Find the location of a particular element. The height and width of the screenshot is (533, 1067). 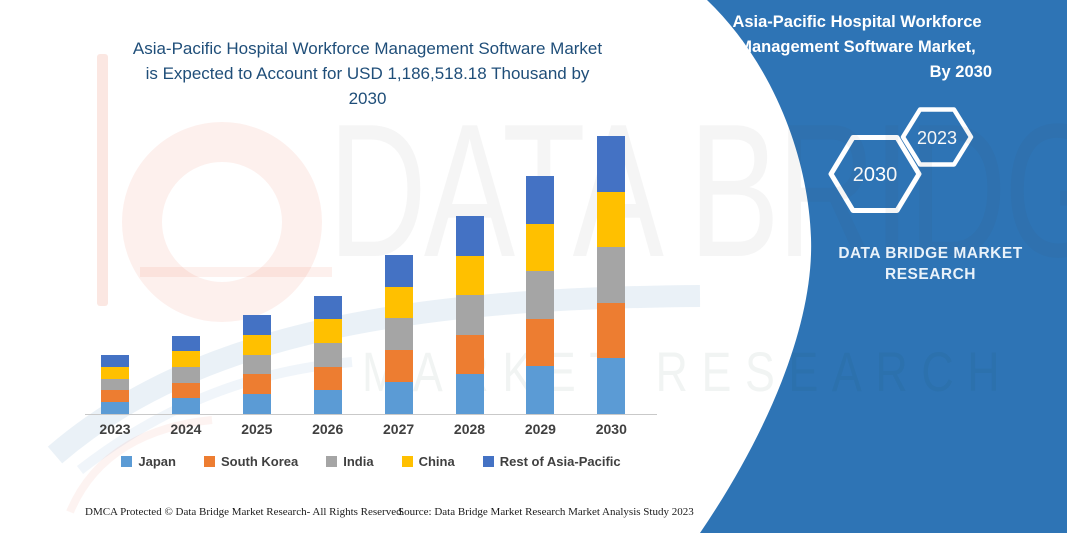

legend-label: China is located at coordinates (436, 461).